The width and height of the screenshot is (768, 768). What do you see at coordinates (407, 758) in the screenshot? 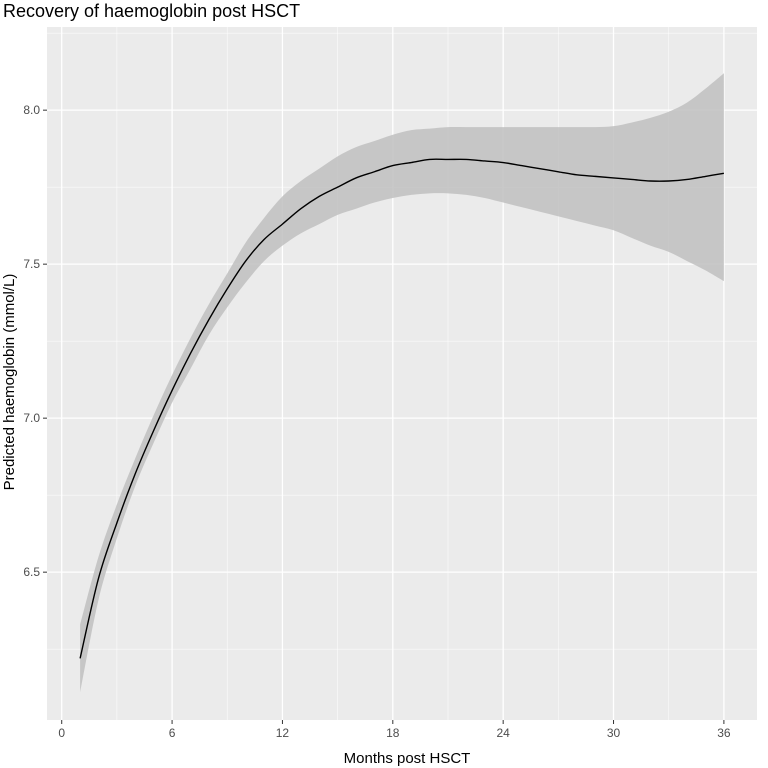
I see `x-axis-title: Months post HSCT` at bounding box center [407, 758].